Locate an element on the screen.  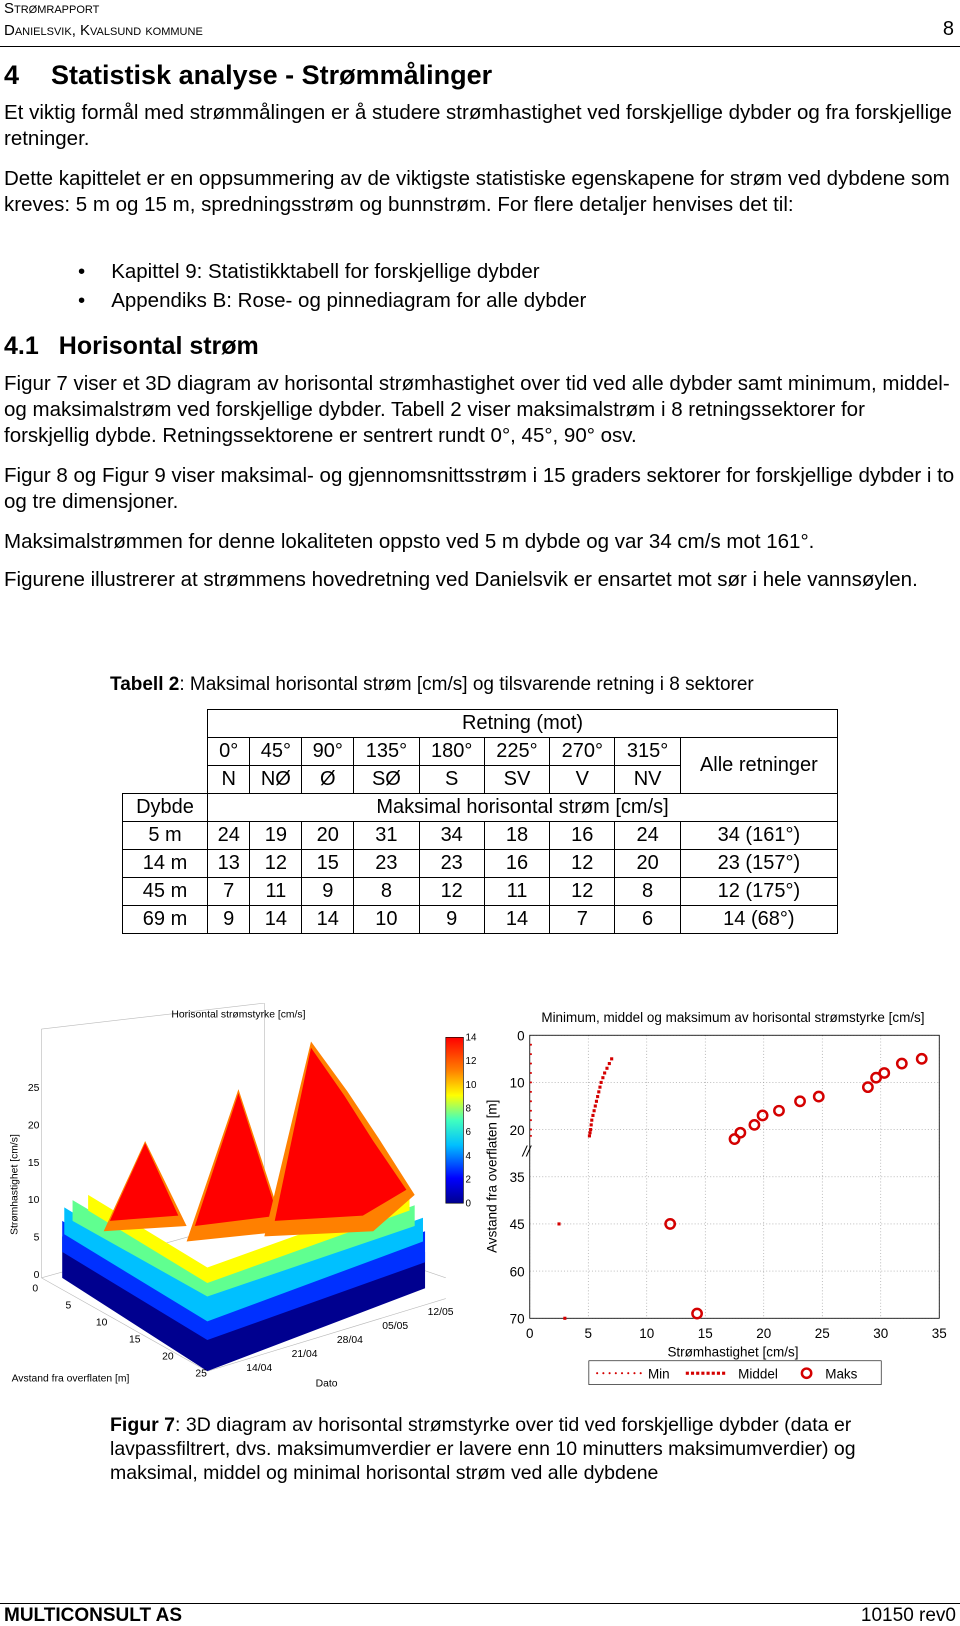
table-row: 5 m 24 19 20 31 34 18 16 24 34 (161°) is located at coordinates (480, 835).